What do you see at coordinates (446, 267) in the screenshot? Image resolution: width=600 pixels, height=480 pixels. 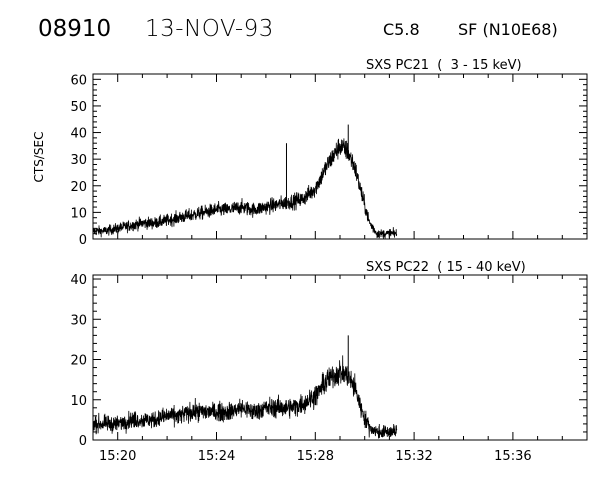 I see `panel2-title: SXS PC22 ( 15 - 40 keV)` at bounding box center [446, 267].